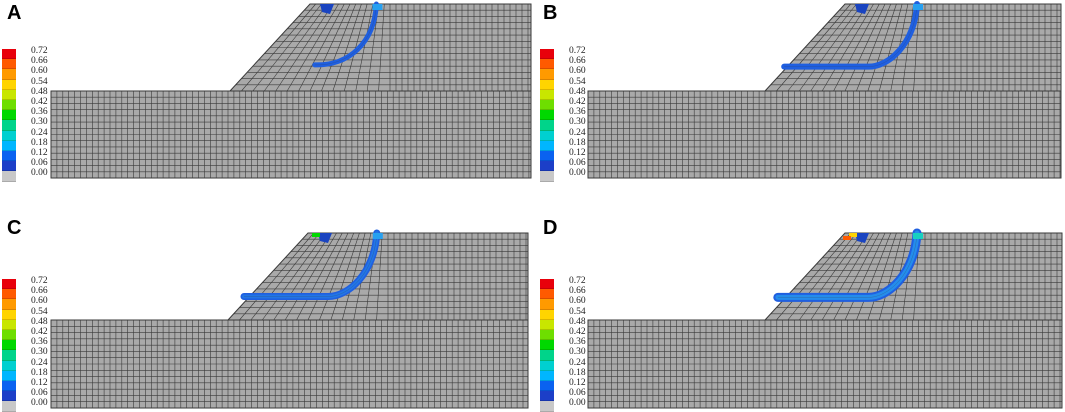  Describe the element at coordinates (14, 228) in the screenshot. I see `panel-label-c: C` at that location.